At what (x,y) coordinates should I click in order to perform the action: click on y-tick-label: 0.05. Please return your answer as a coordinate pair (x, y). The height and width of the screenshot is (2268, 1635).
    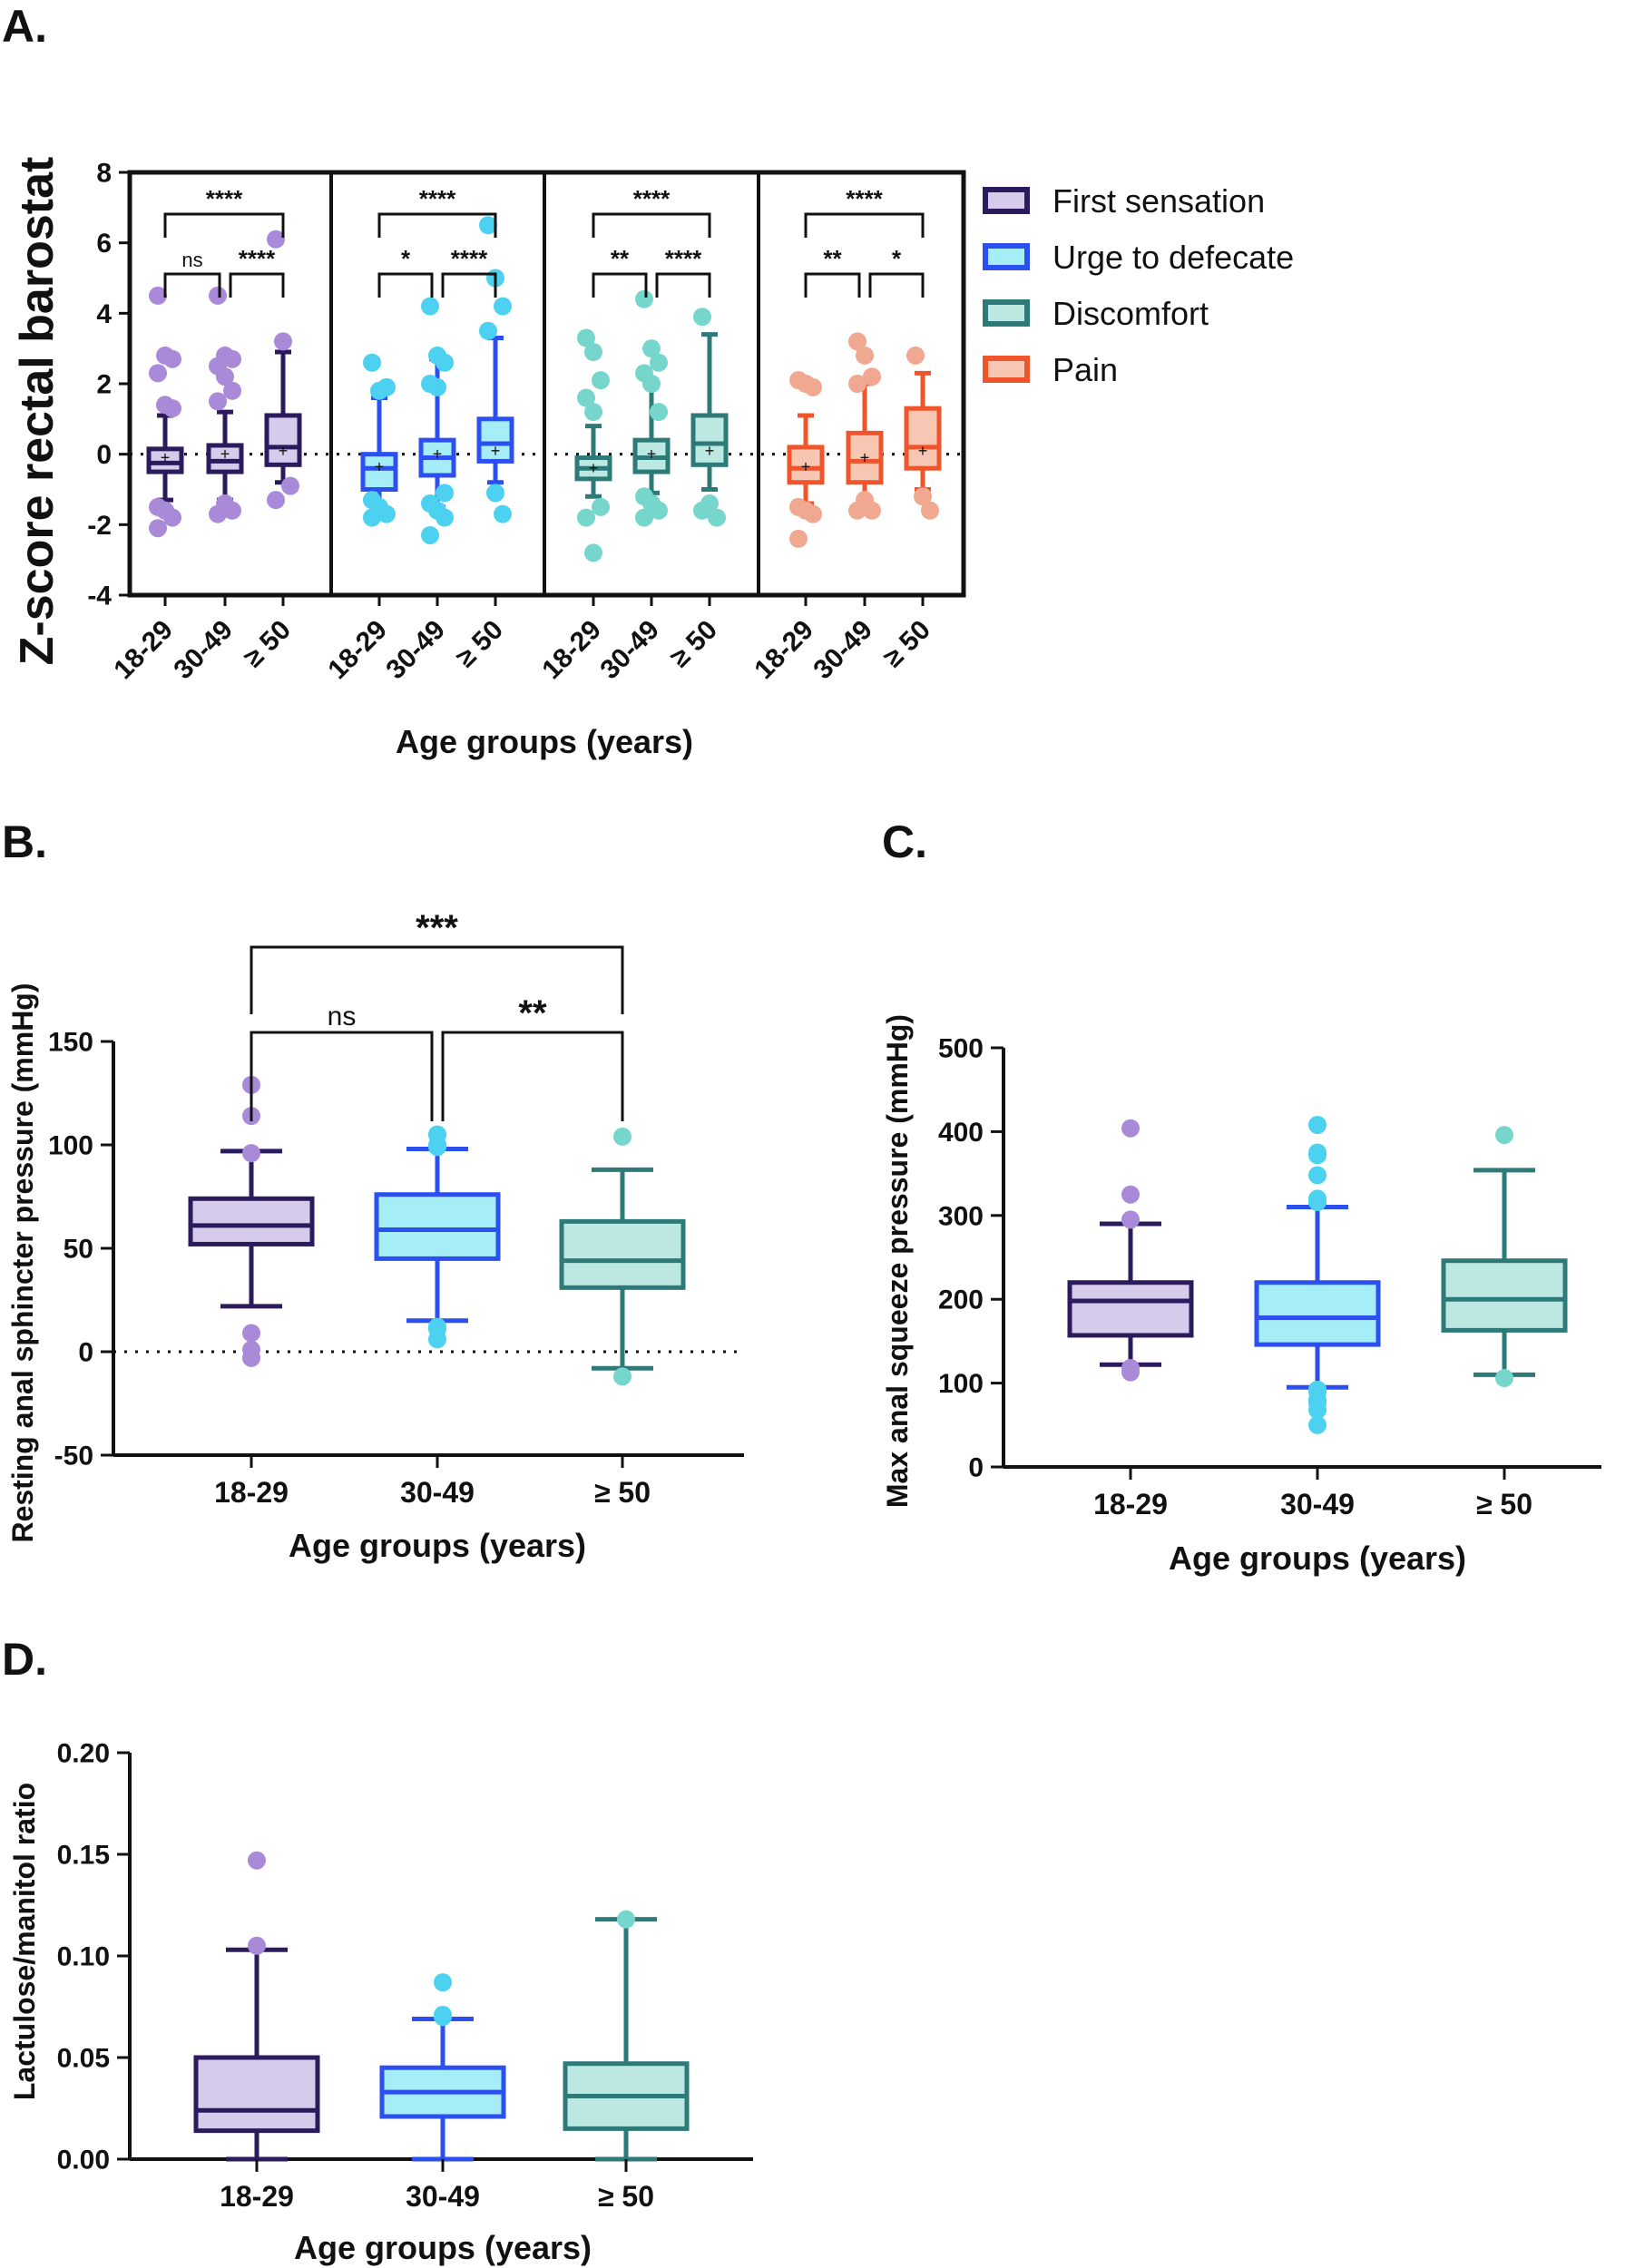
    Looking at the image, I should click on (84, 2059).